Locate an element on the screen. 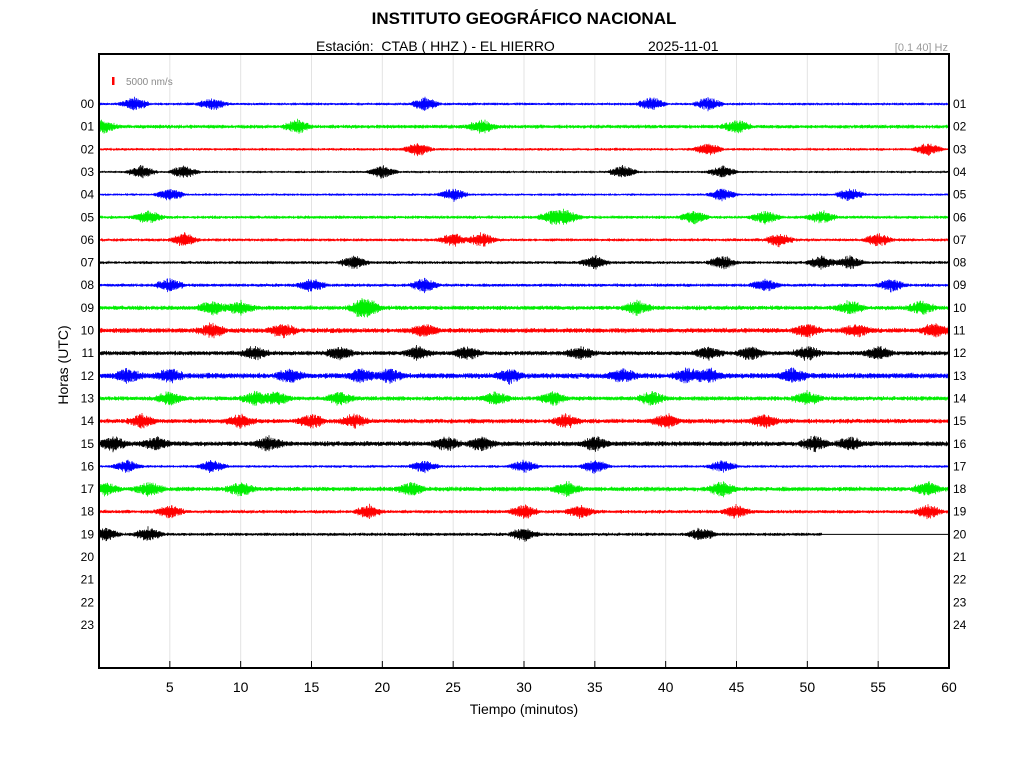  x-tick-label: 55 is located at coordinates (878, 687).